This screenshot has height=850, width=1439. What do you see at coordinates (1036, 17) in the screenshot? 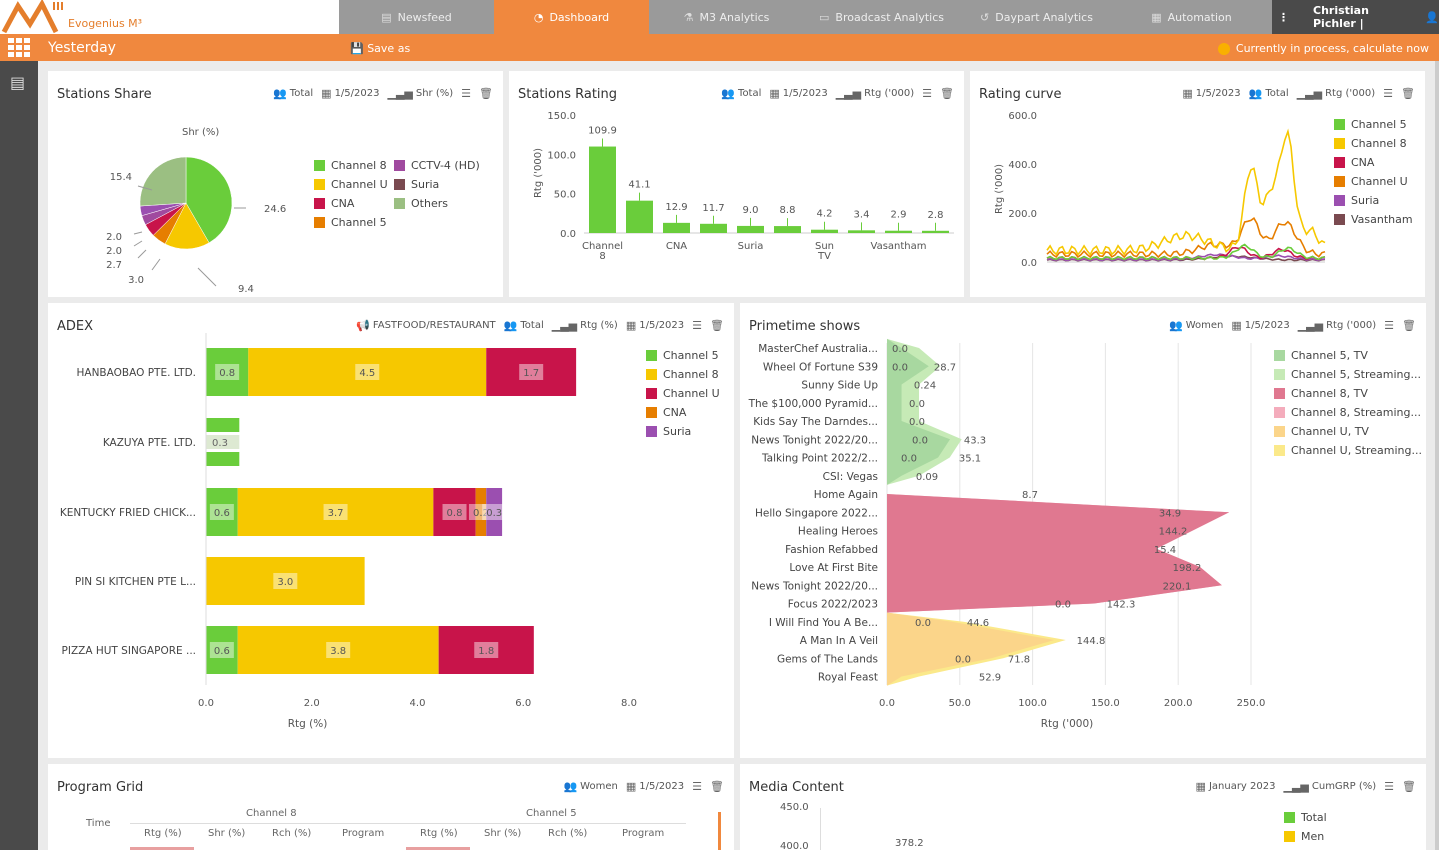
I see `tab-daypart-analytics: ↺ Daypart Analytics` at bounding box center [1036, 17].